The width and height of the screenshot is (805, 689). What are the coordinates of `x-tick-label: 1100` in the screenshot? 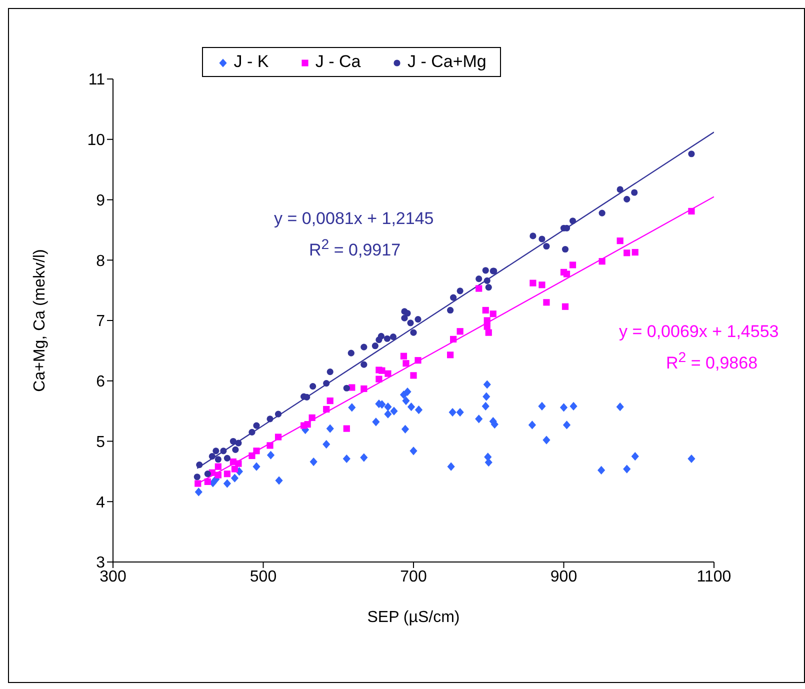 It's located at (714, 577).